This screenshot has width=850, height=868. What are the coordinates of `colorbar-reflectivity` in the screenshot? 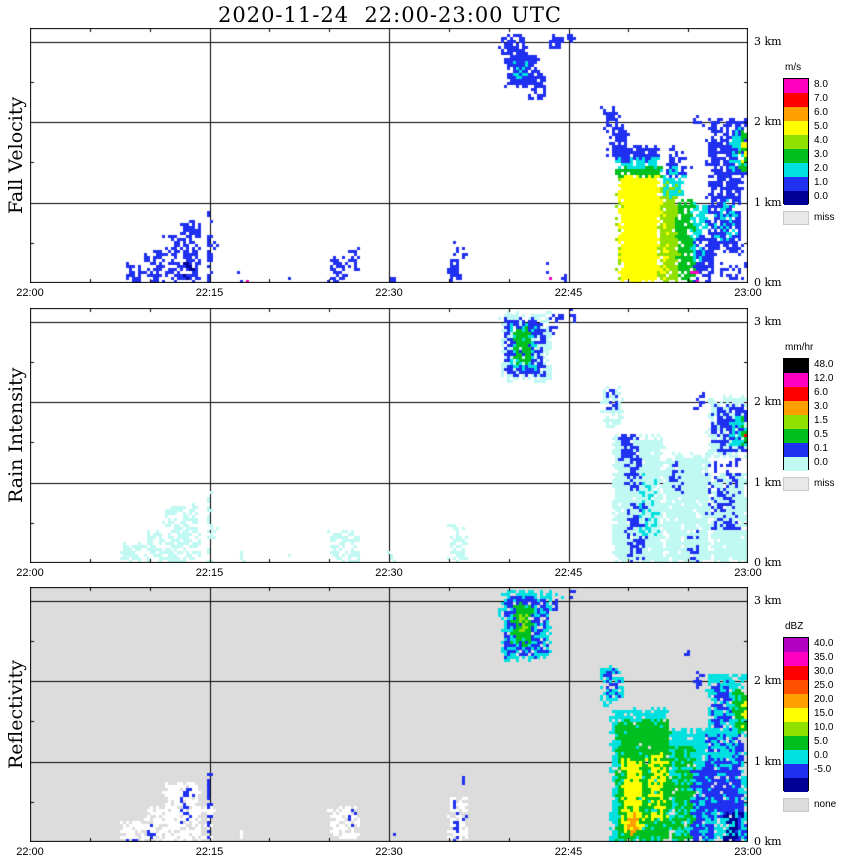 It's located at (796, 714).